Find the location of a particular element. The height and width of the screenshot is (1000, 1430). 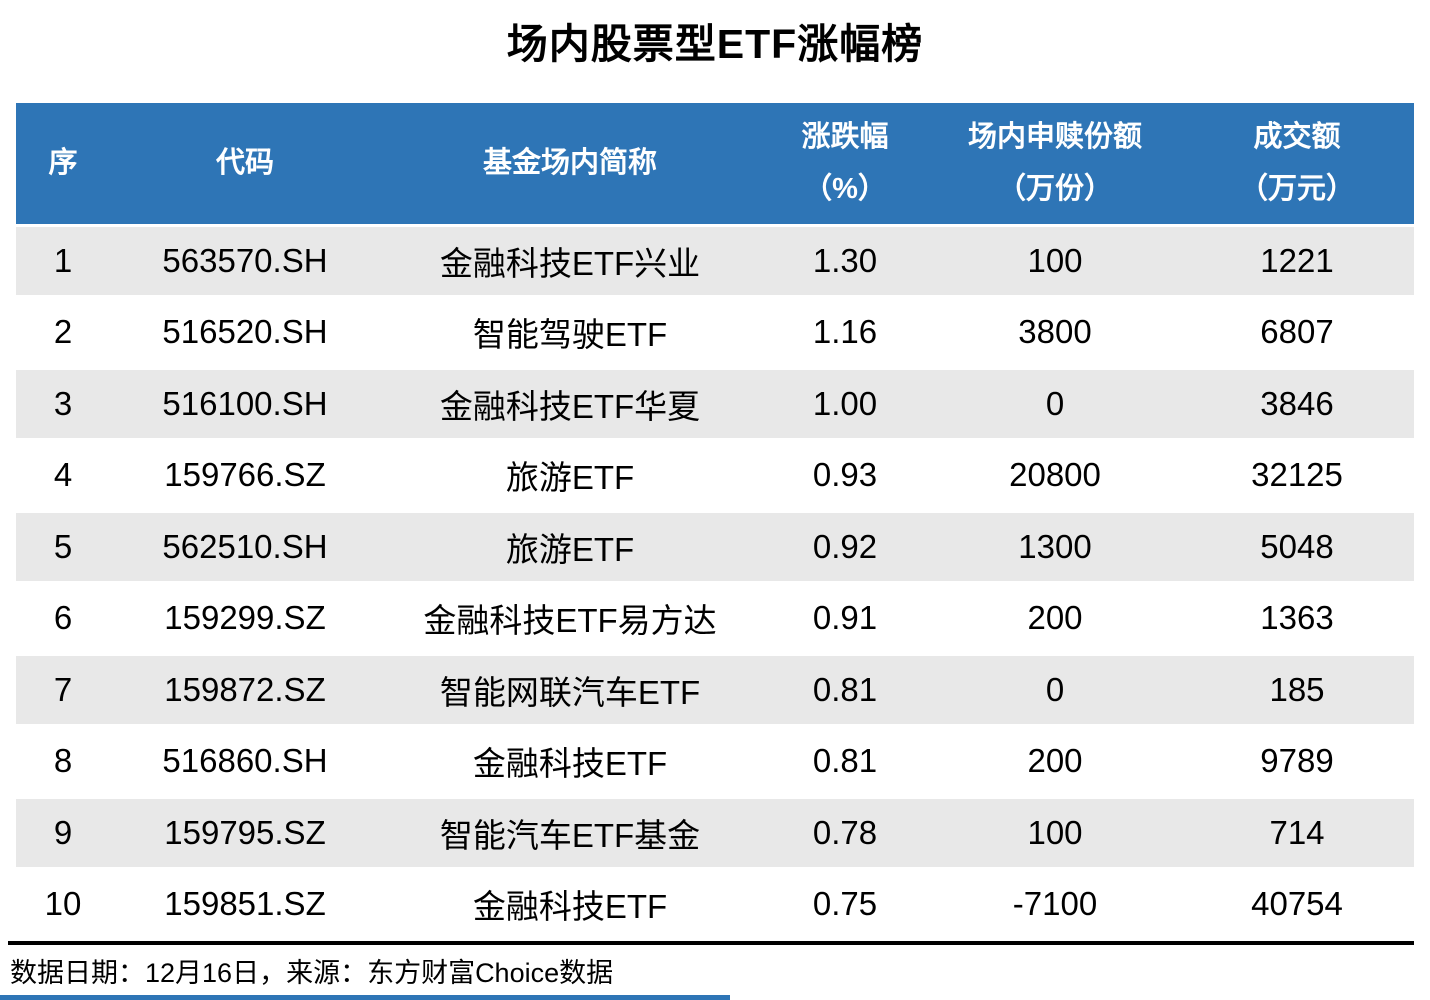

col-header-code: 代码 is located at coordinates (245, 165).